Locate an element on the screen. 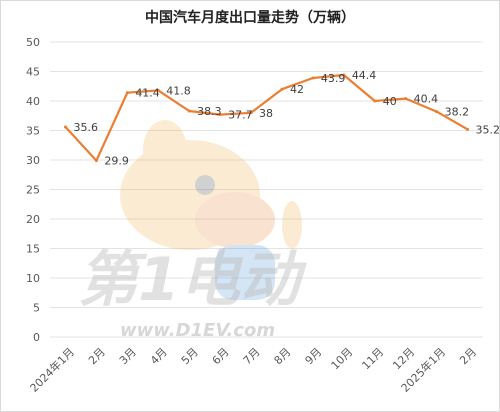 This screenshot has width=500, height=412. y-tick-label: 50 is located at coordinates (33, 42).